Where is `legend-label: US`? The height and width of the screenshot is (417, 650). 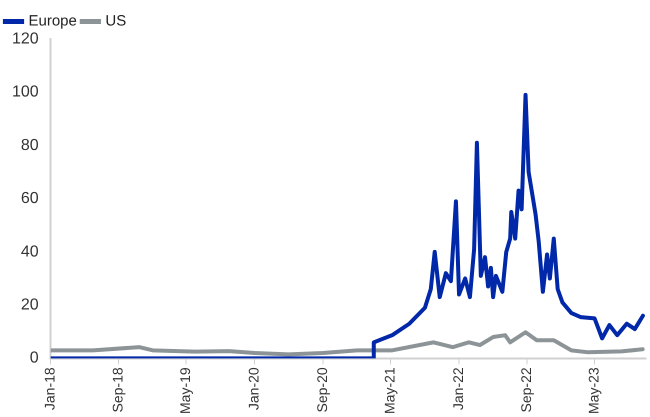 legend-label: US is located at coordinates (115, 21).